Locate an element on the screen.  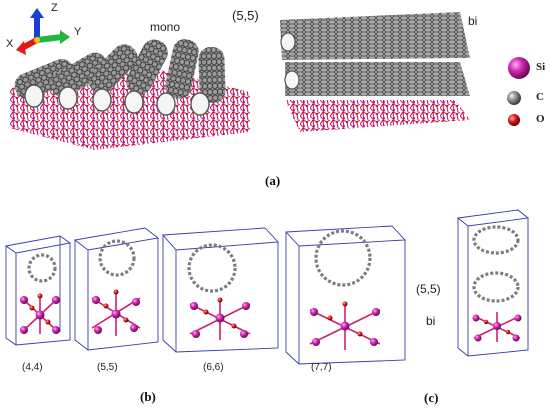
silicon-legend-sphere is located at coordinates (519, 68).